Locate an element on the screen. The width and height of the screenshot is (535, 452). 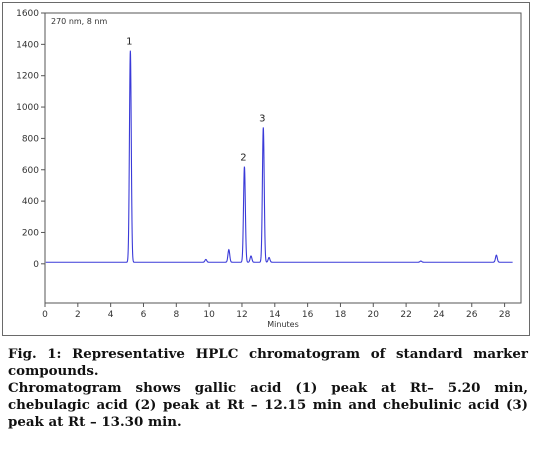
x-tick-label: 8 is located at coordinates (176, 315).